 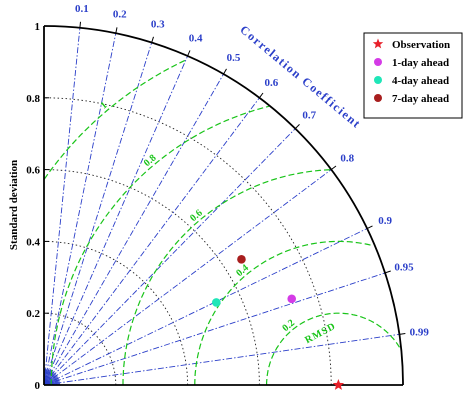 What do you see at coordinates (33, 314) in the screenshot?
I see `y-tick-label: 0.2` at bounding box center [33, 314].